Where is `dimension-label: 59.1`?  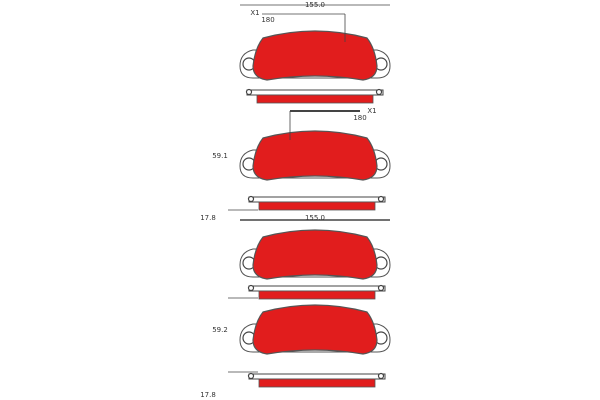
dimension-label: 59.1 is located at coordinates (220, 156).